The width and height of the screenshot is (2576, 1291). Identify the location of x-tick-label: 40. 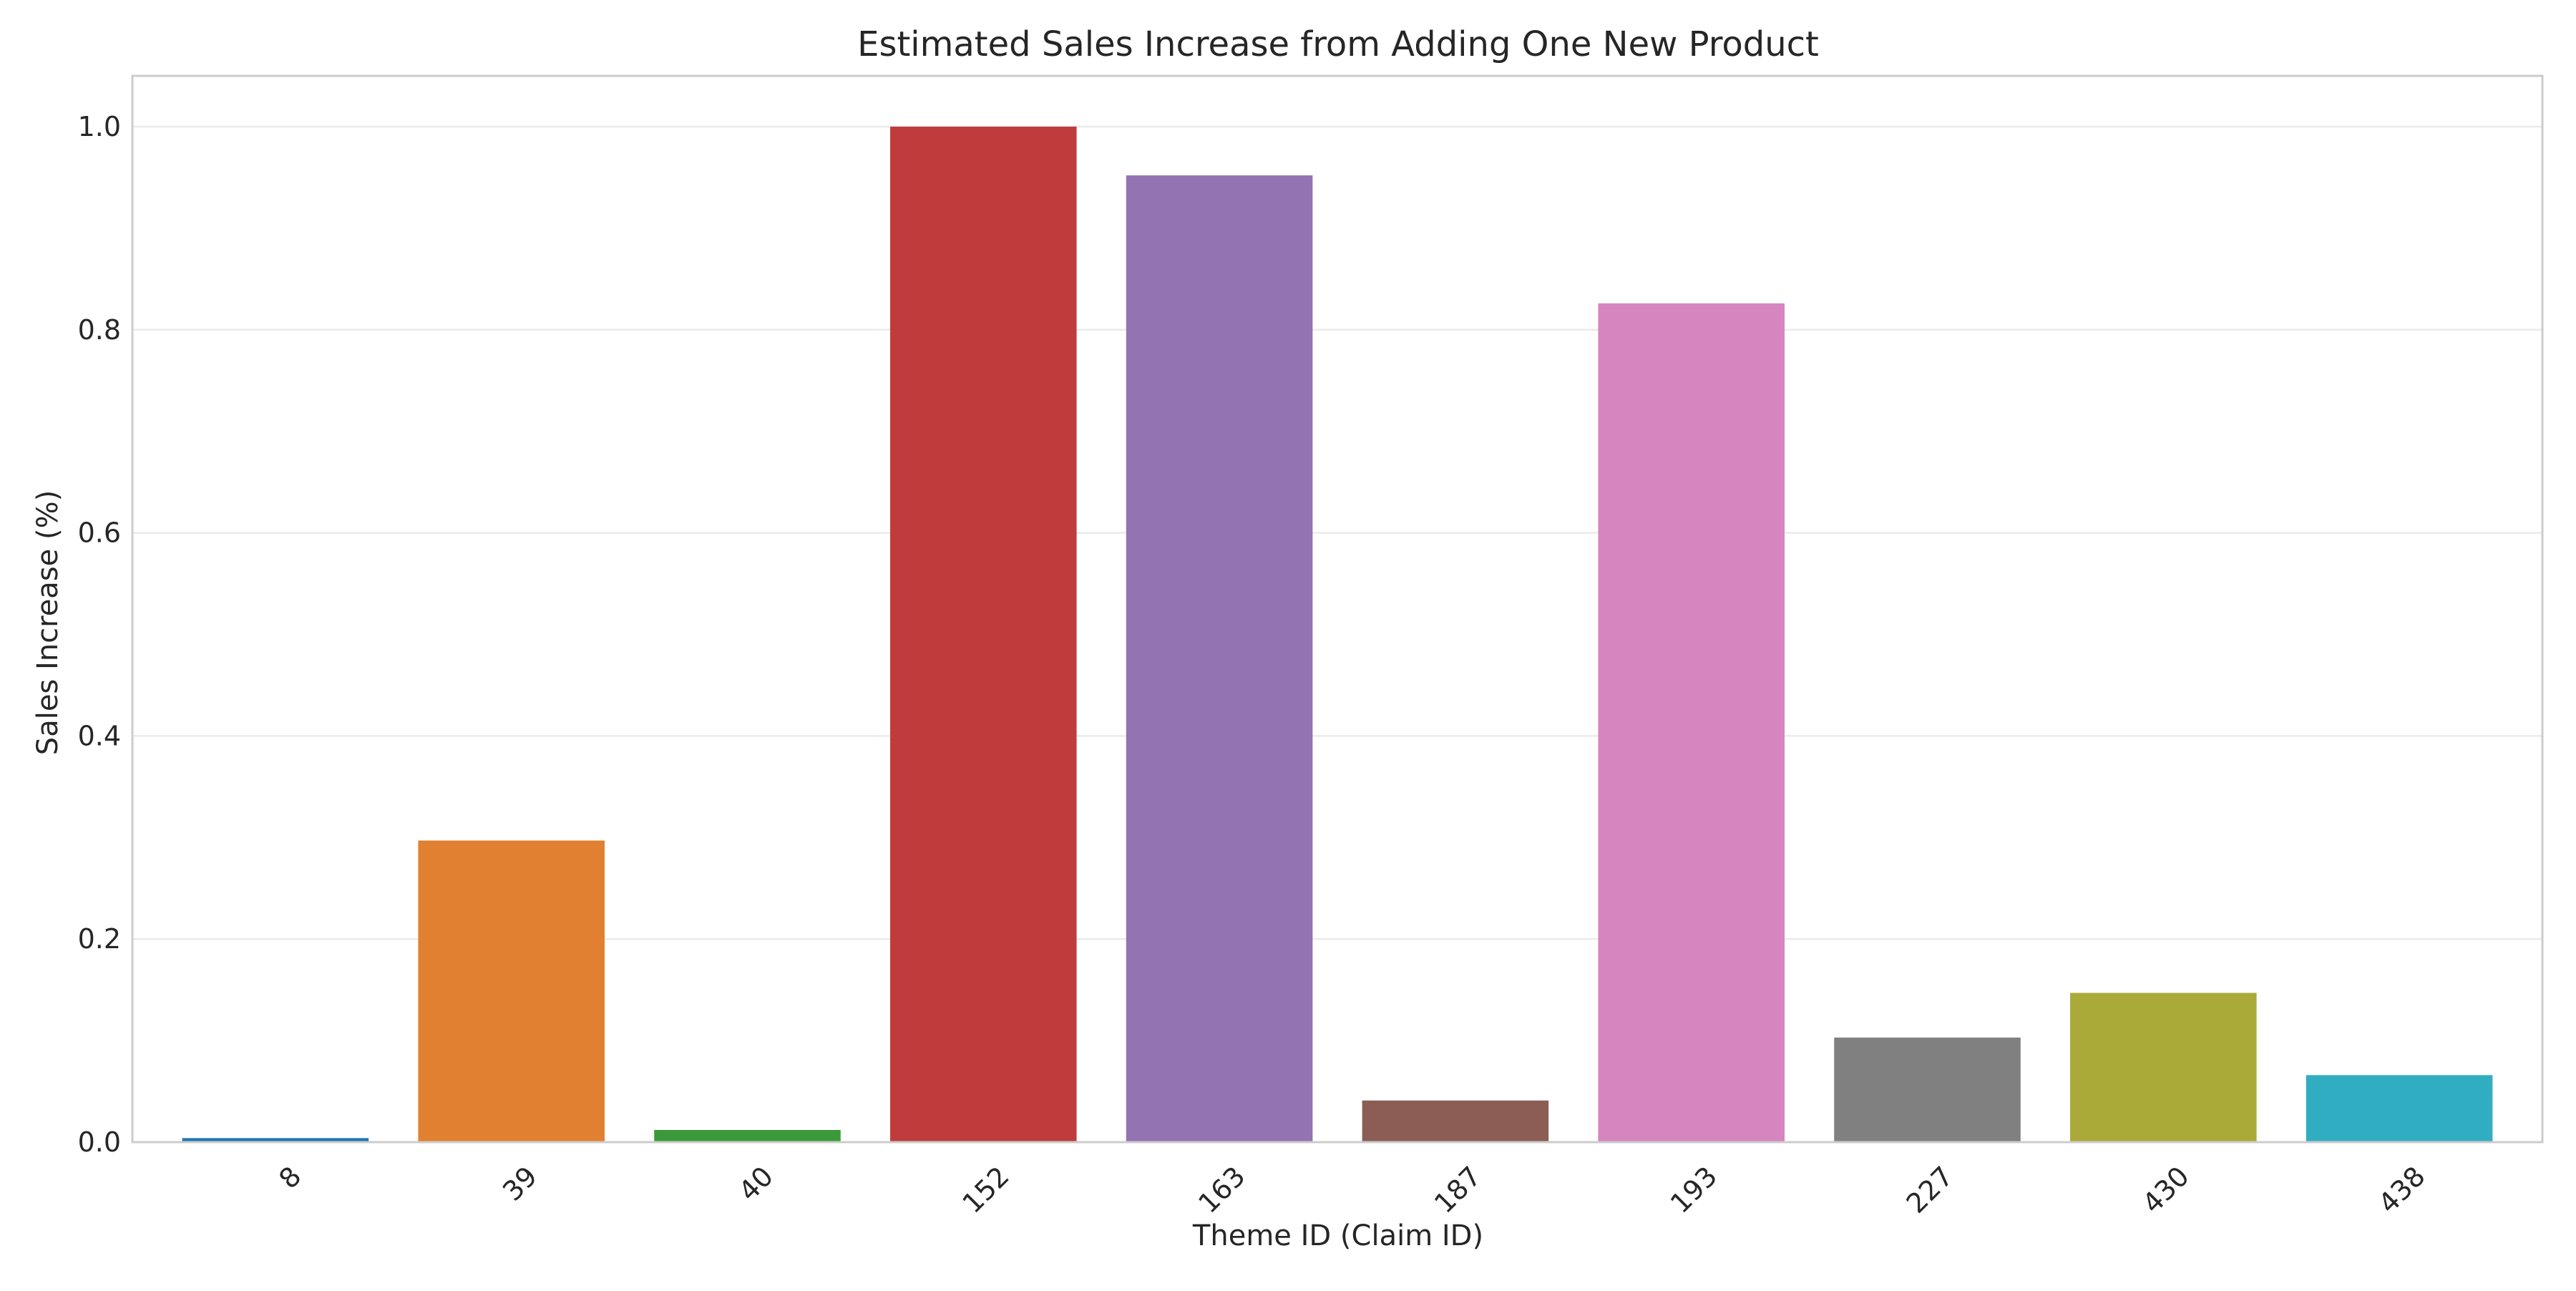
(756, 1183).